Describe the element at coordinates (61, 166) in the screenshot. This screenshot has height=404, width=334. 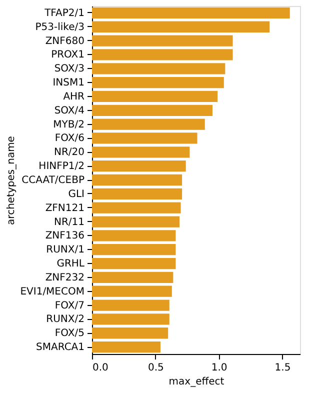
I see `y-tick-label: HINFP1/2` at that location.